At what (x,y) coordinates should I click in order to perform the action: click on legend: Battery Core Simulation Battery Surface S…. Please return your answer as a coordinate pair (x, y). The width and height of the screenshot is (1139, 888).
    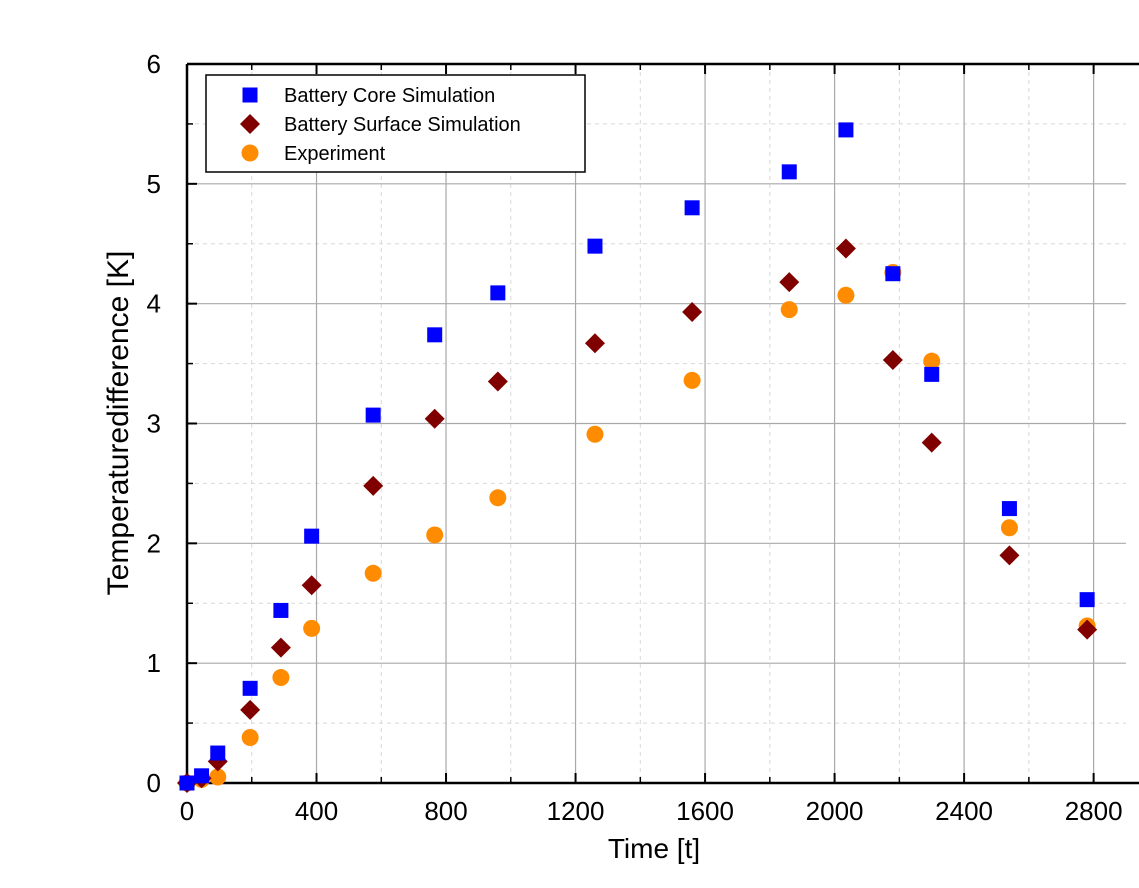
    Looking at the image, I should click on (395, 123).